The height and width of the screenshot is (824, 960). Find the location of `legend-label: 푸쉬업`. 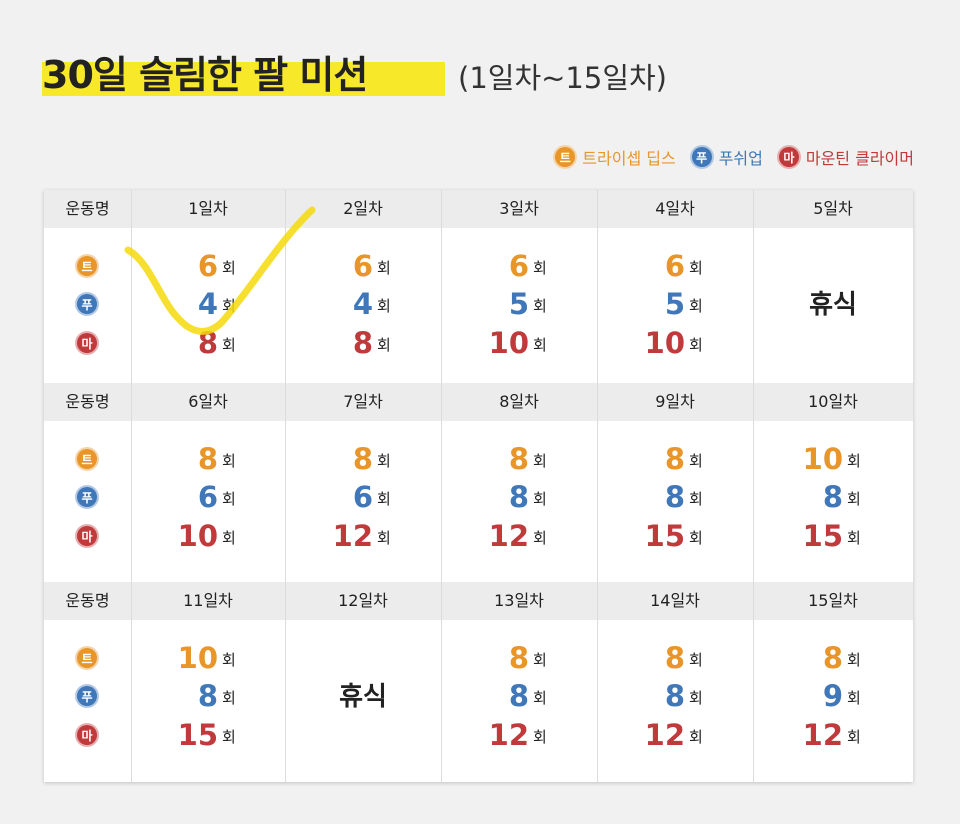

legend-label: 푸쉬업 is located at coordinates (740, 158).